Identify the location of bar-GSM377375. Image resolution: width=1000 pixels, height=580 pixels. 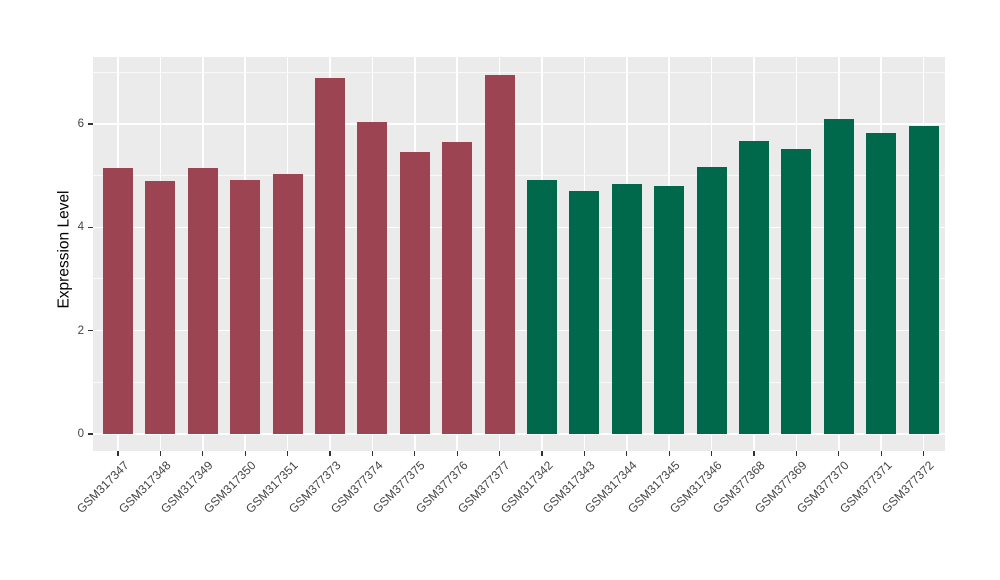
(414, 292).